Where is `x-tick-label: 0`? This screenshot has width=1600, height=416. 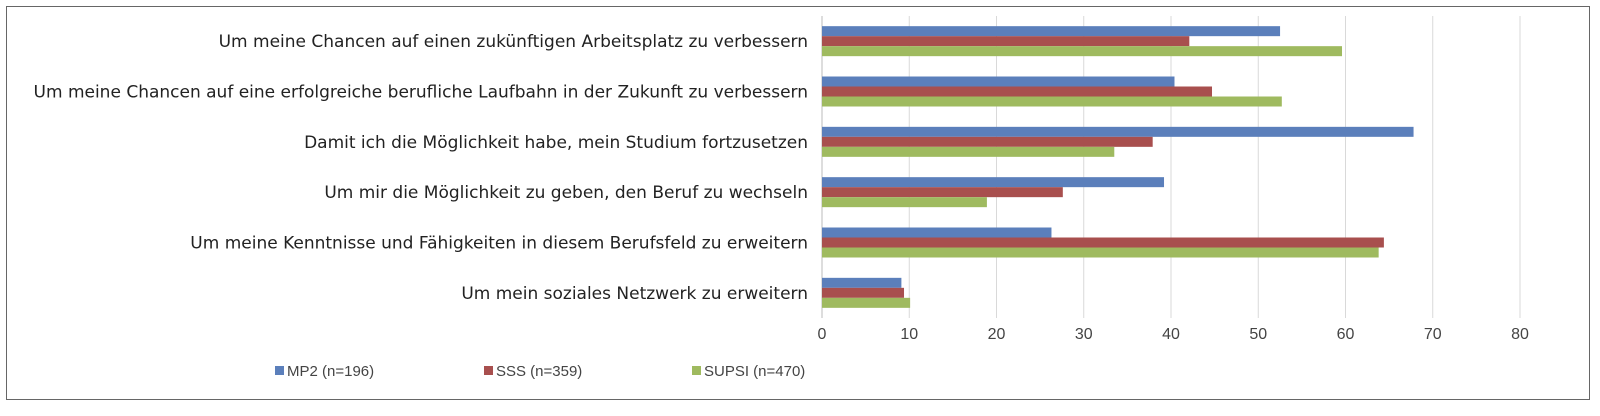
x-tick-label: 0 is located at coordinates (822, 334).